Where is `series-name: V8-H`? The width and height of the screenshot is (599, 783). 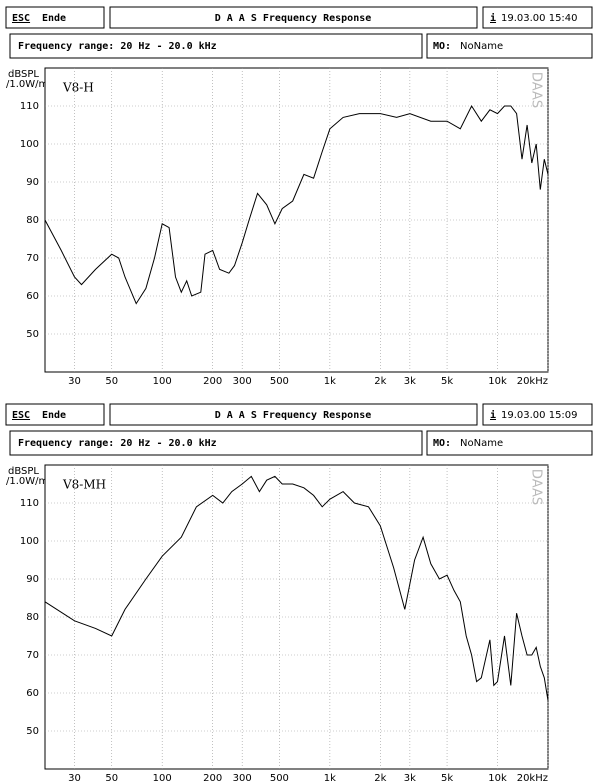 series-name: V8-H is located at coordinates (78, 88).